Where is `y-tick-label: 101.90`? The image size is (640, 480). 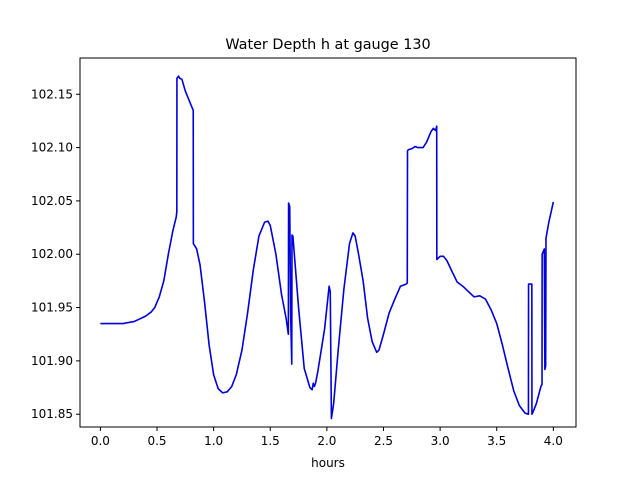 y-tick-label: 101.90 is located at coordinates (52, 361).